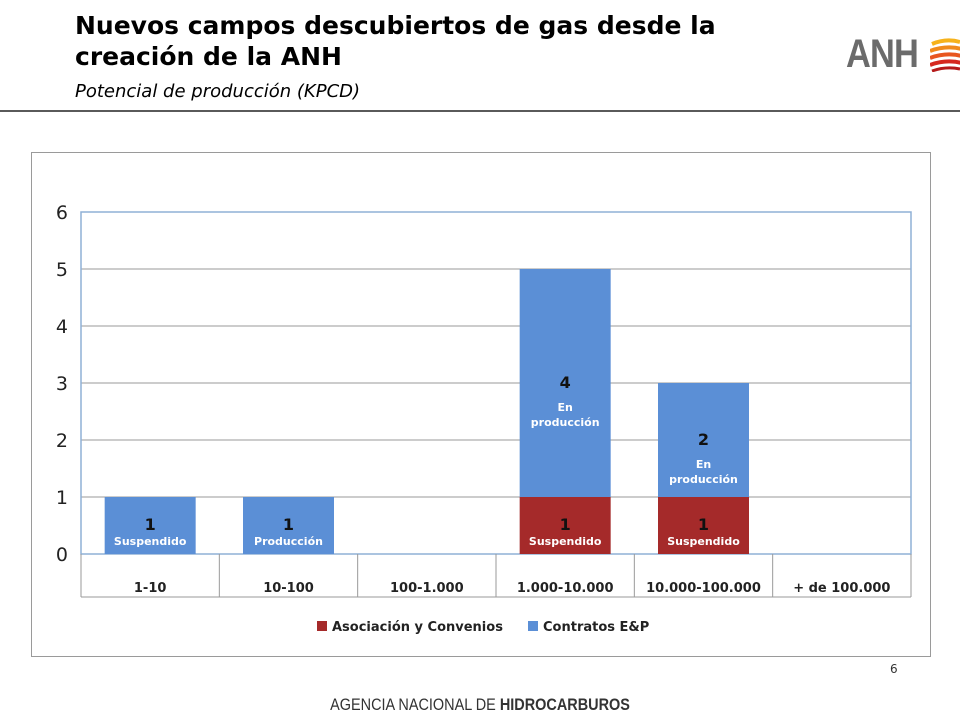  Describe the element at coordinates (417, 627) in the screenshot. I see `legend-label: Asociación y Convenios` at that location.